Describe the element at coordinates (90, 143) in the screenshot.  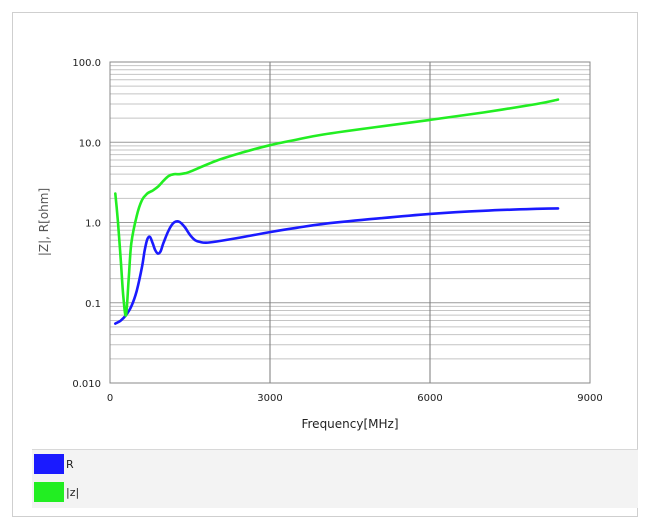
I see `y-tick-label: 10.0` at that location.